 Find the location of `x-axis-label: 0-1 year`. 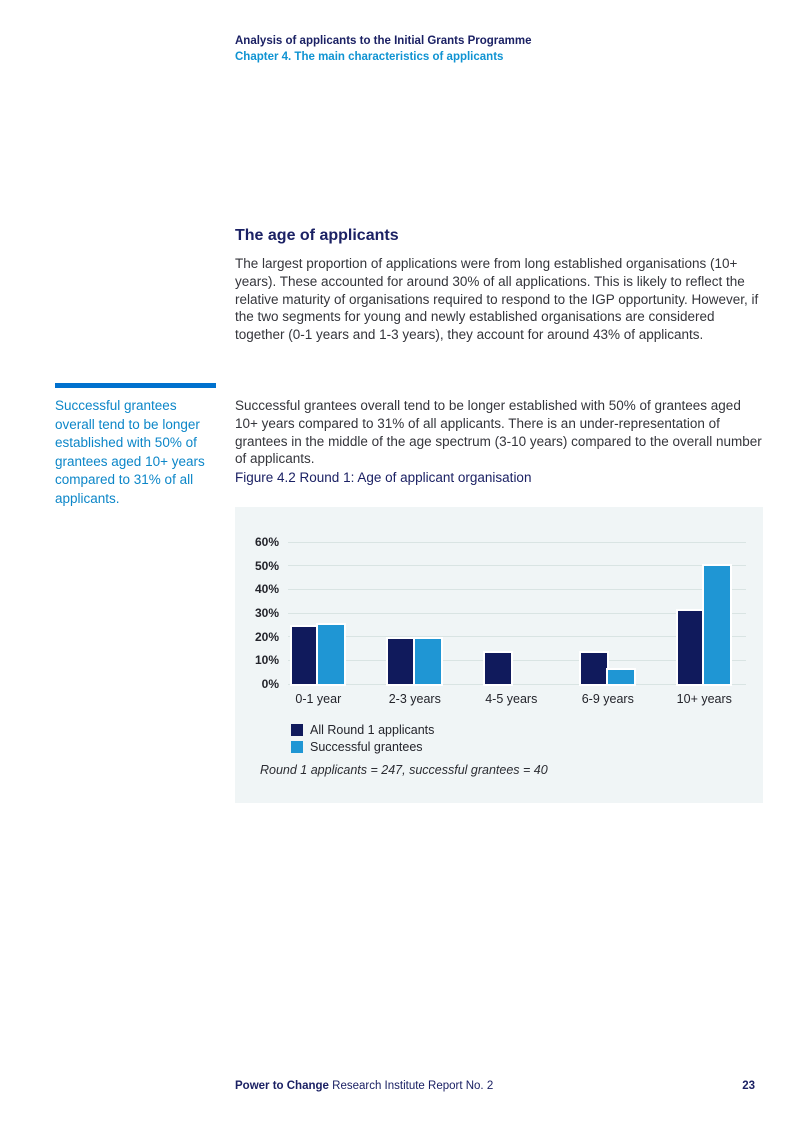

x-axis-label: 0-1 year is located at coordinates (318, 699).